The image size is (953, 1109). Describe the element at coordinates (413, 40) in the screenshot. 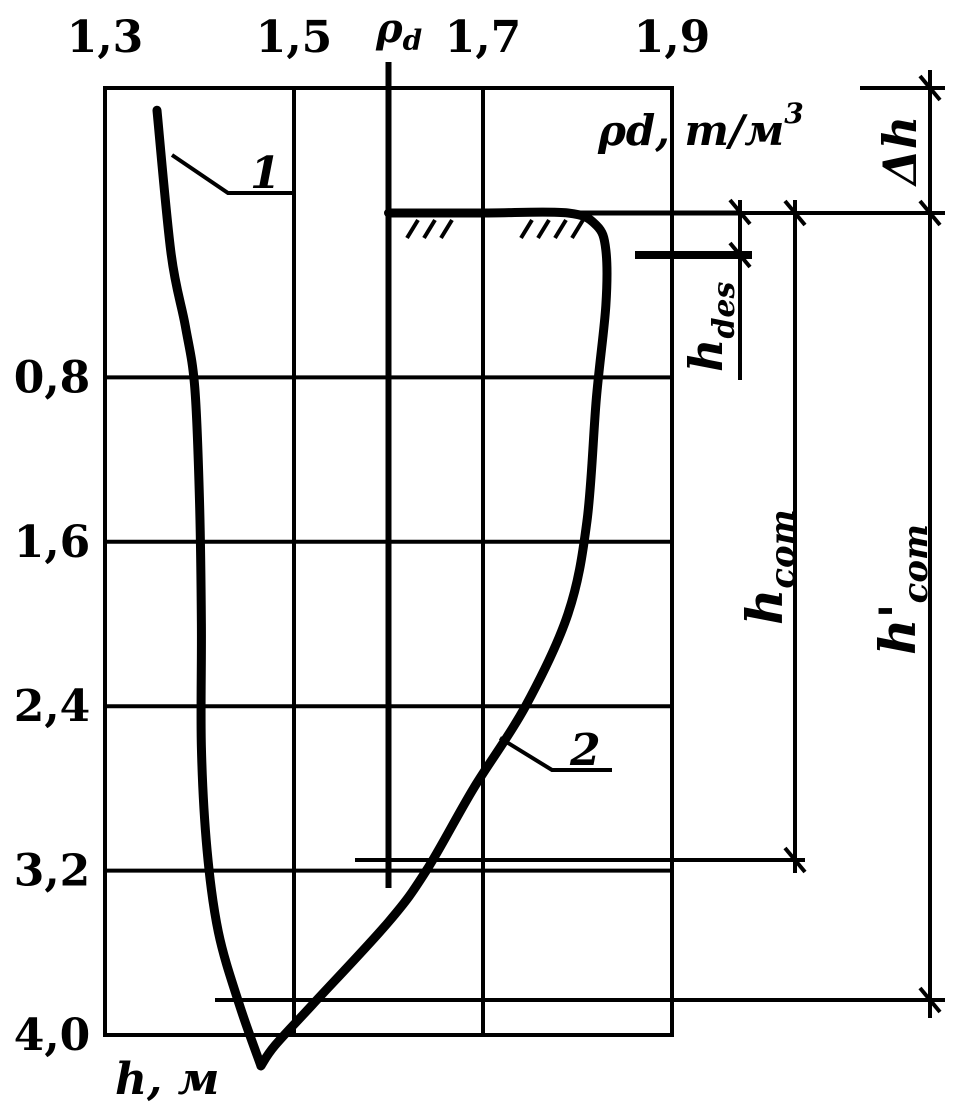

I see `rho-subscript-d: d` at that location.